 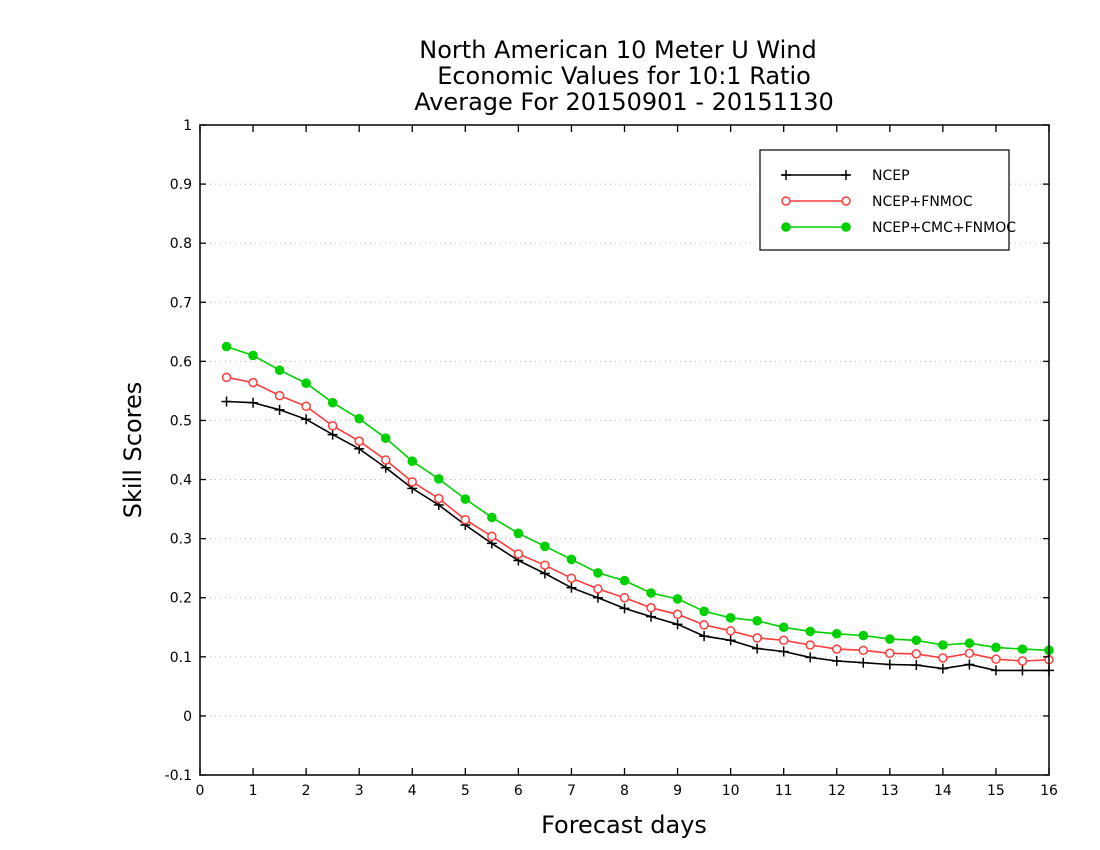 I want to click on x-tick-label: 4, so click(x=412, y=791).